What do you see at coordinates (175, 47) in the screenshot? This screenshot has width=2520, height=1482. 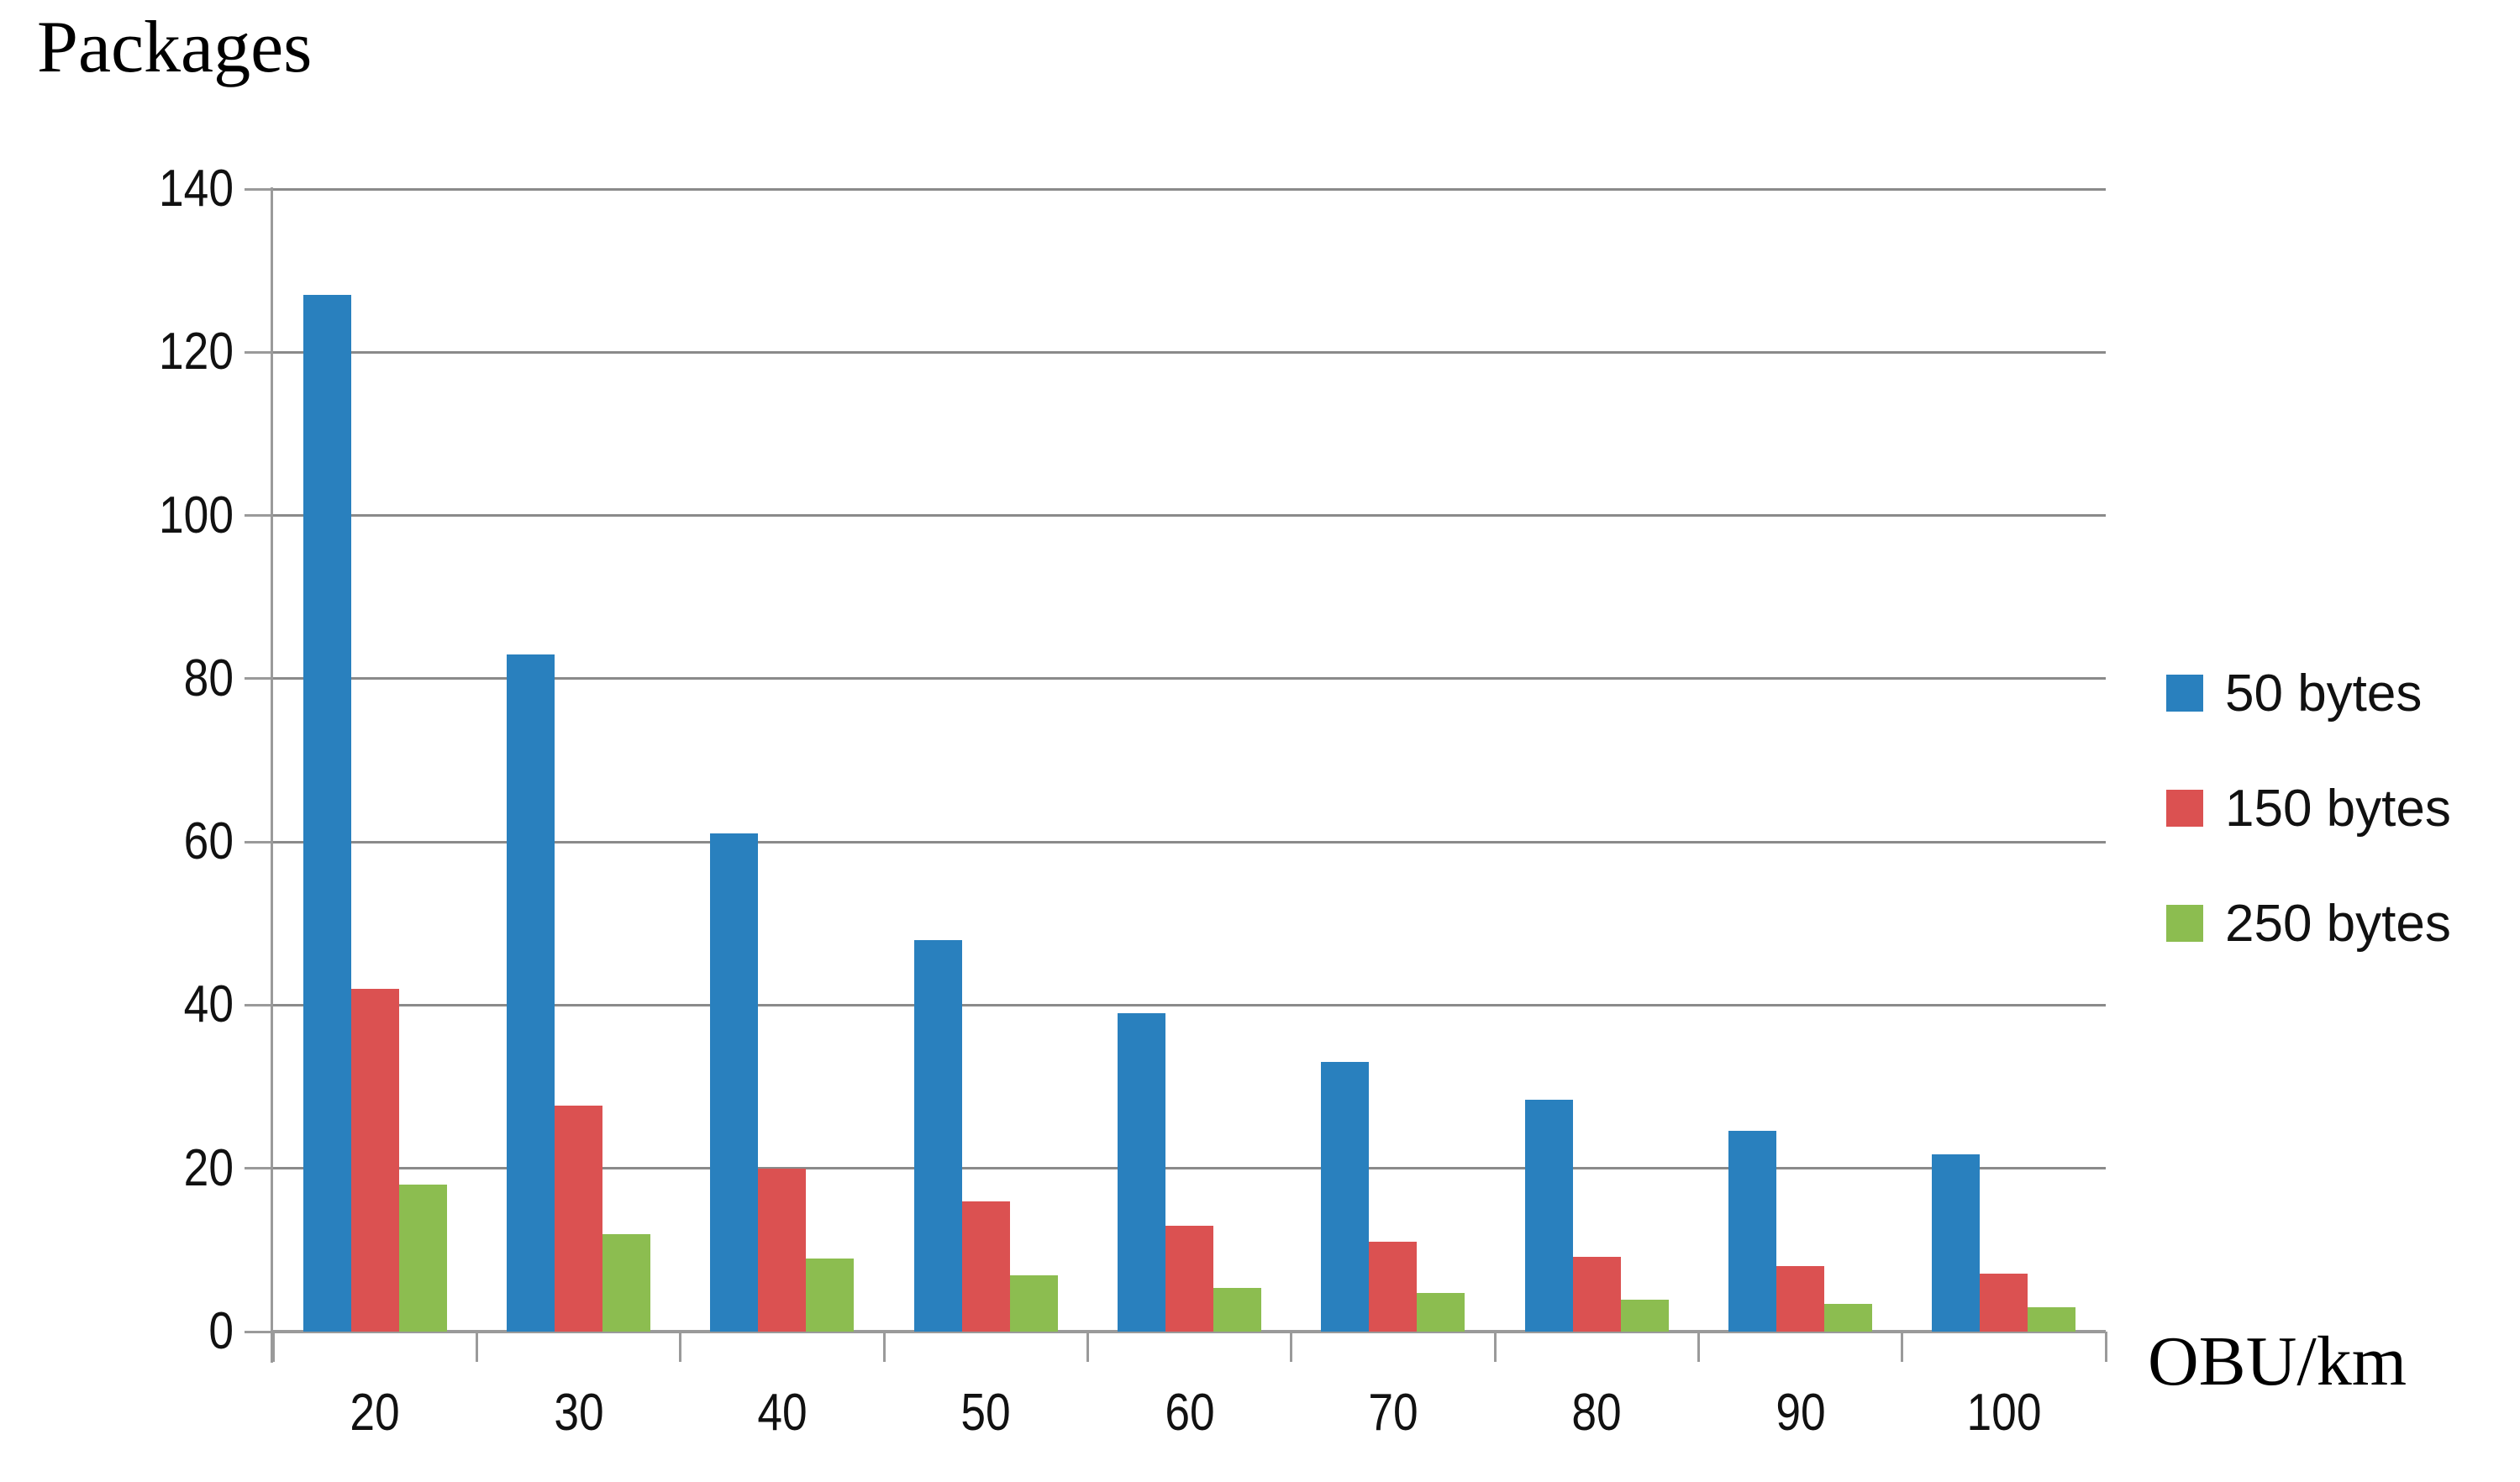 I see `chart-title: Packages` at bounding box center [175, 47].